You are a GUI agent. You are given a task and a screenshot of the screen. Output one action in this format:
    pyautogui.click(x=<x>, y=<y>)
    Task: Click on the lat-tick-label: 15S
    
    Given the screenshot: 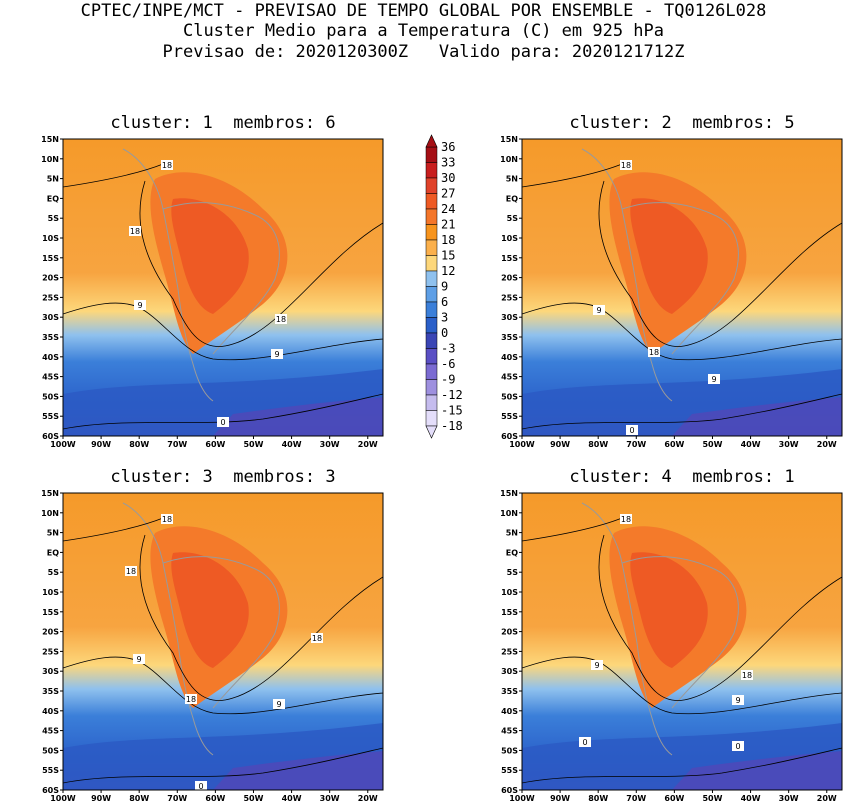 What is the action you would take?
    pyautogui.click(x=50, y=612)
    